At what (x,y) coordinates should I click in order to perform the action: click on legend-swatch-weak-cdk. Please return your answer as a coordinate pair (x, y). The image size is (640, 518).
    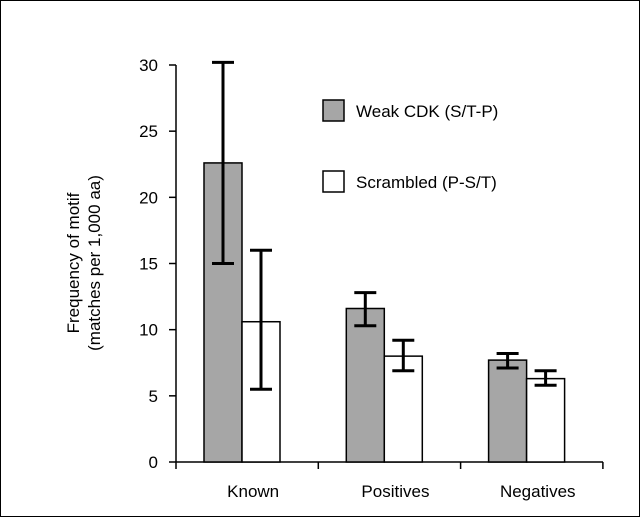
    Looking at the image, I should click on (333, 110).